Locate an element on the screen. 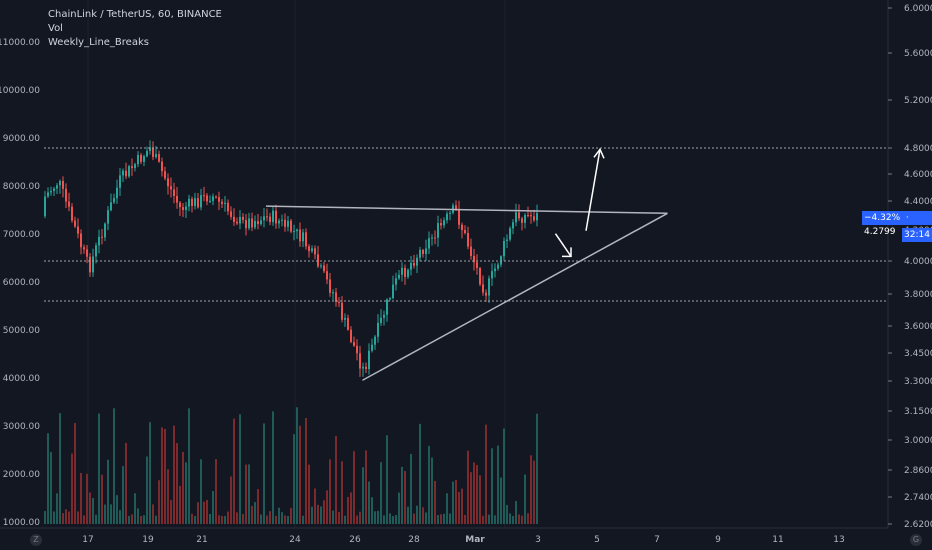  right-axis-tick: 5.2000 is located at coordinates (918, 101).